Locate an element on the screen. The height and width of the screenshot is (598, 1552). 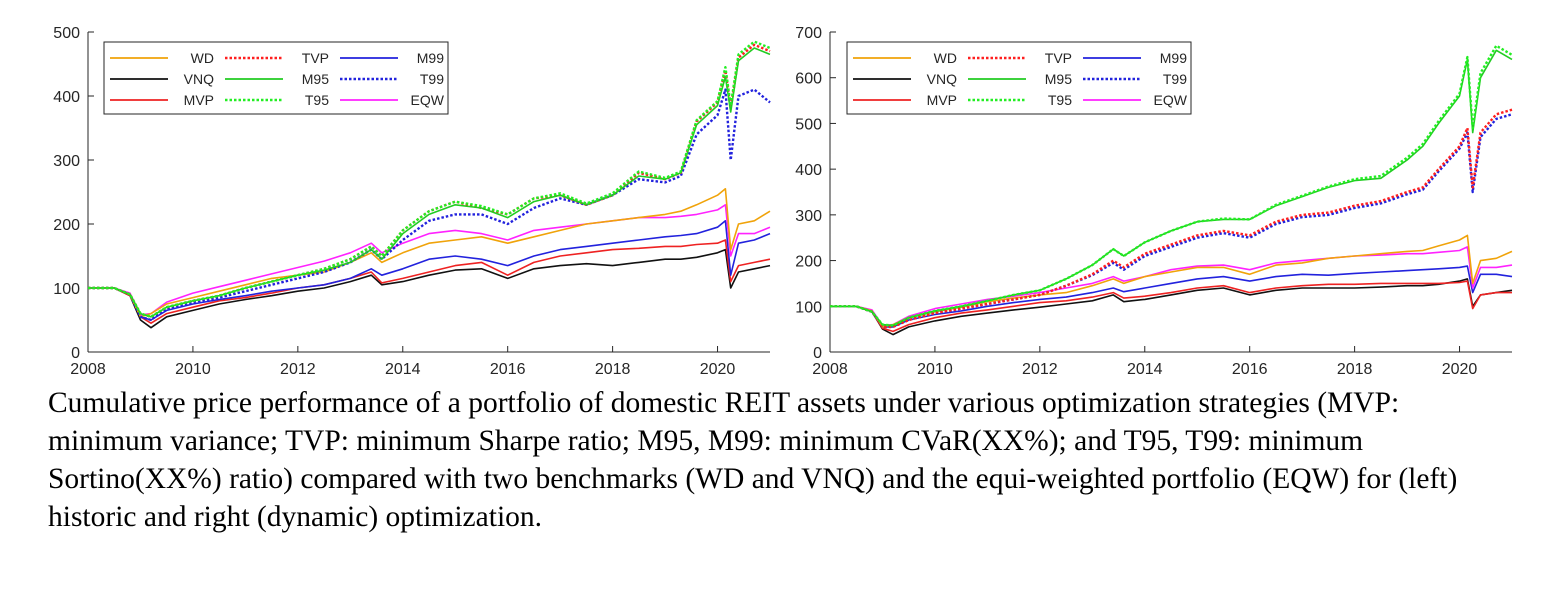
y-tick-label: 600 is located at coordinates (808, 79).